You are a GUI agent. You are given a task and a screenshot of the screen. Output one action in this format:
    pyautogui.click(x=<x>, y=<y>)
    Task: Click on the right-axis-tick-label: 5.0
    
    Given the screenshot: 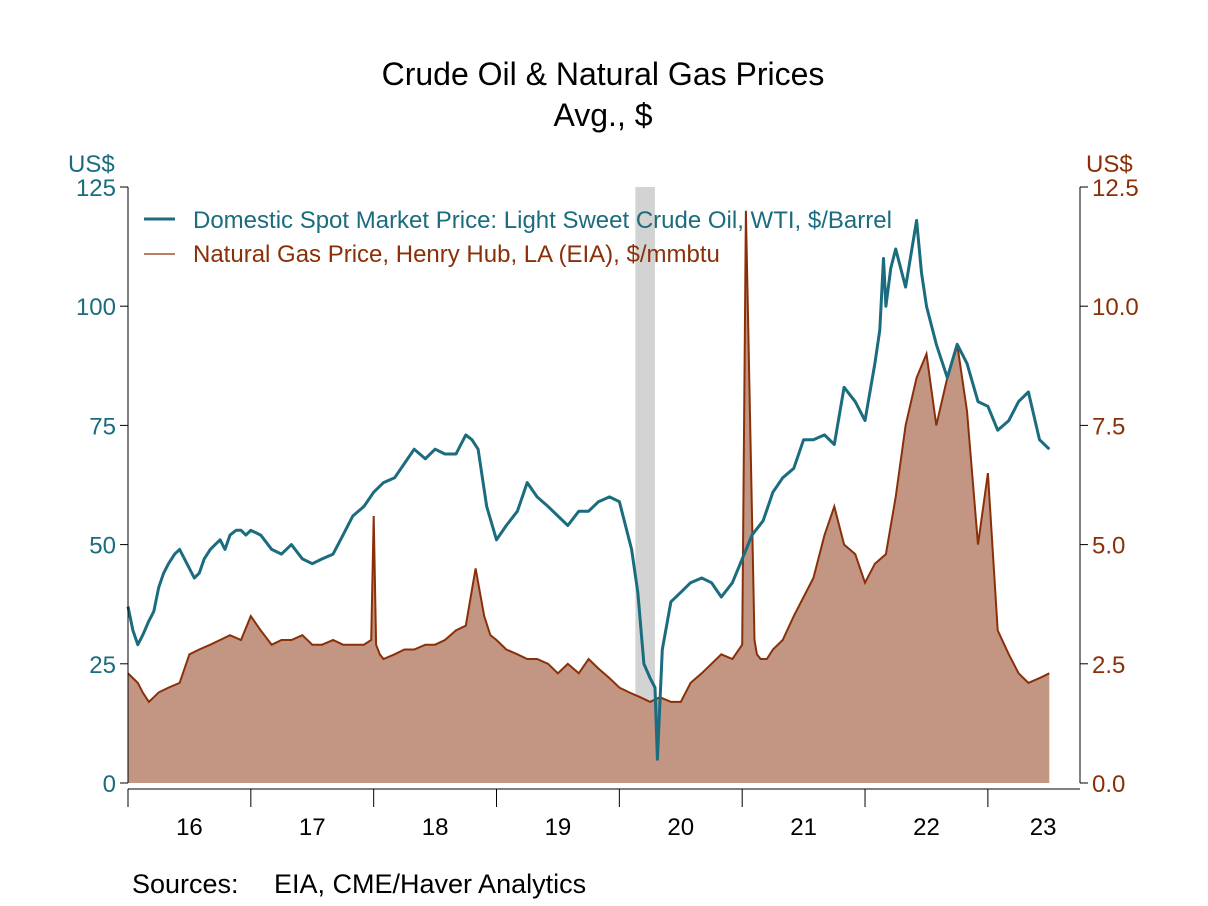 What is the action you would take?
    pyautogui.click(x=1108, y=546)
    